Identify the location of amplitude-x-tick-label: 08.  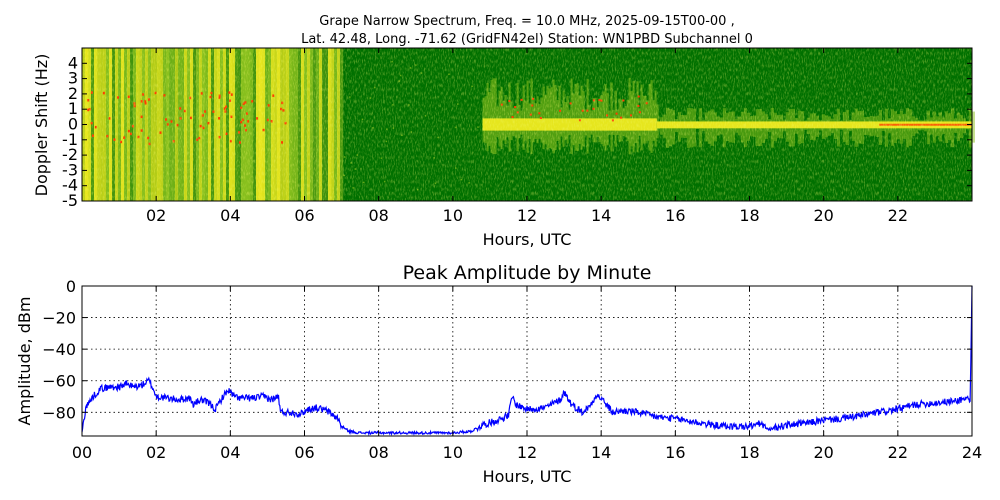
(378, 452).